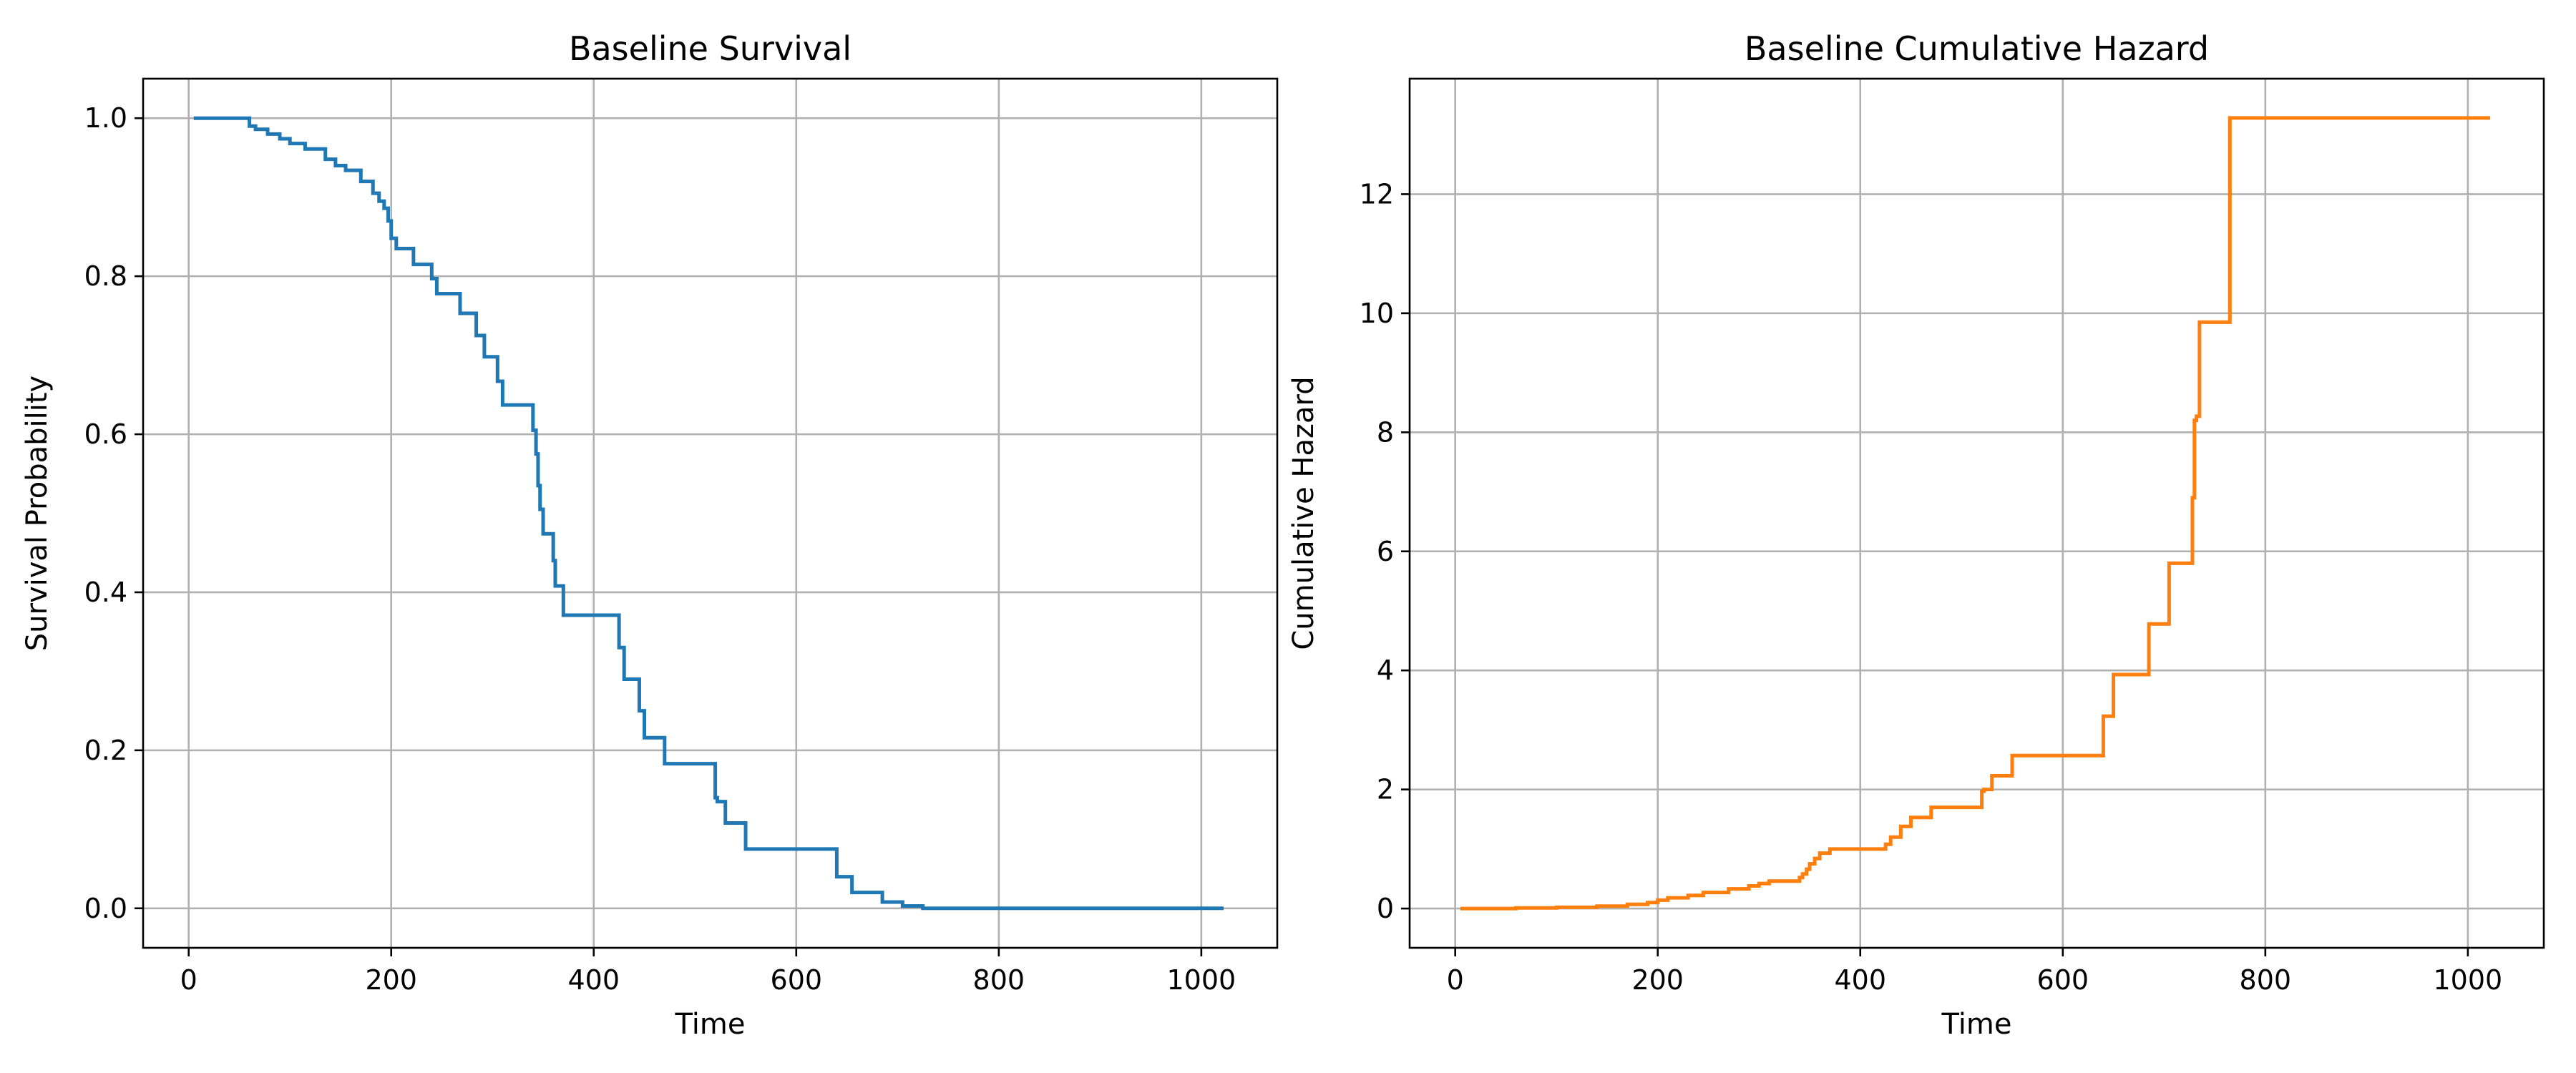 This screenshot has height=1073, width=2576. What do you see at coordinates (797, 980) in the screenshot?
I see `survival-x-tick-label: 600` at bounding box center [797, 980].